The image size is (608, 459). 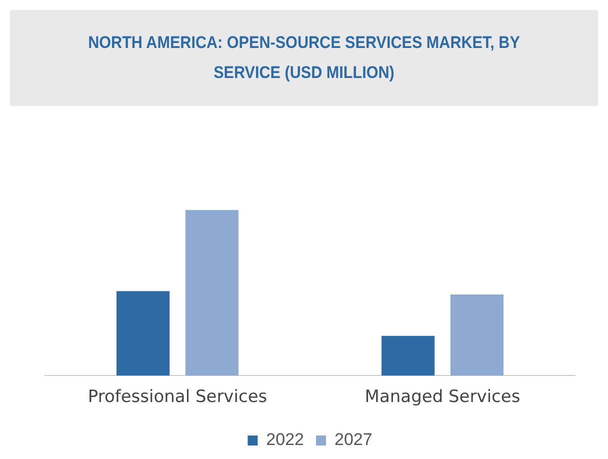 I want to click on legend-label: 2027, so click(x=353, y=440).